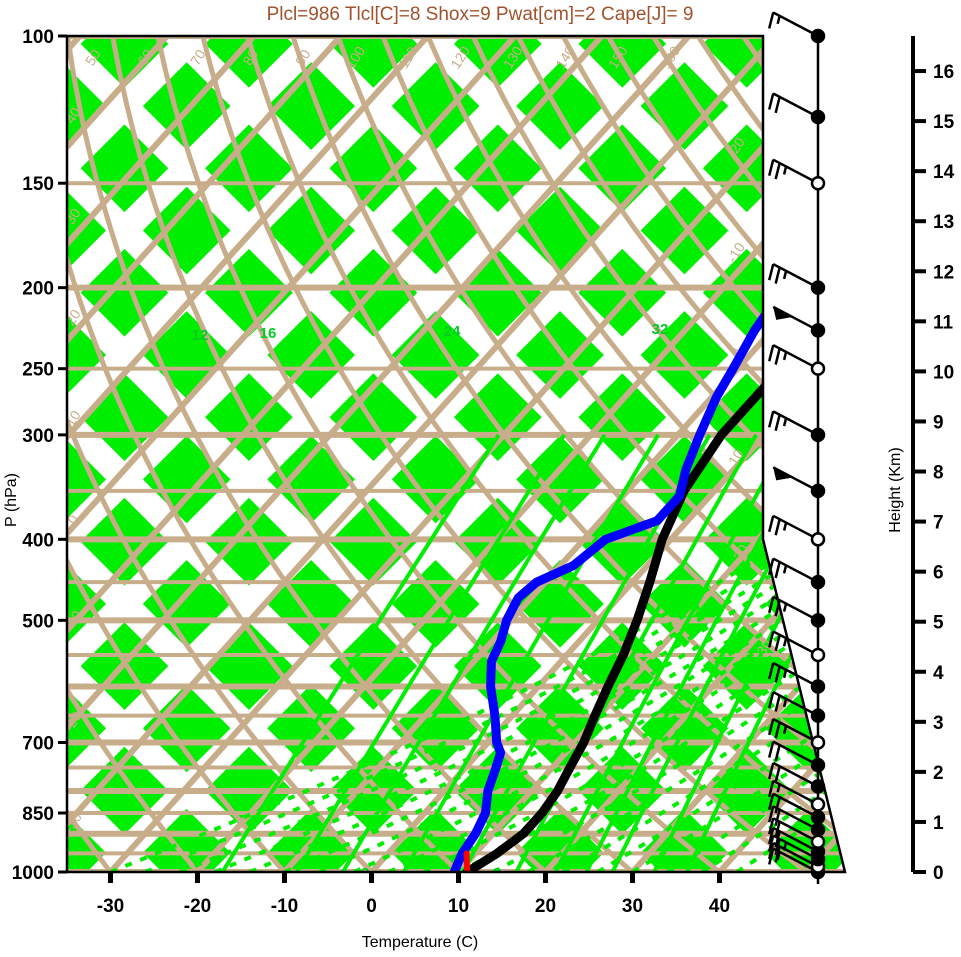 Image resolution: width=961 pixels, height=957 pixels. I want to click on pressure-axis-title: P (hPa), so click(11, 500).